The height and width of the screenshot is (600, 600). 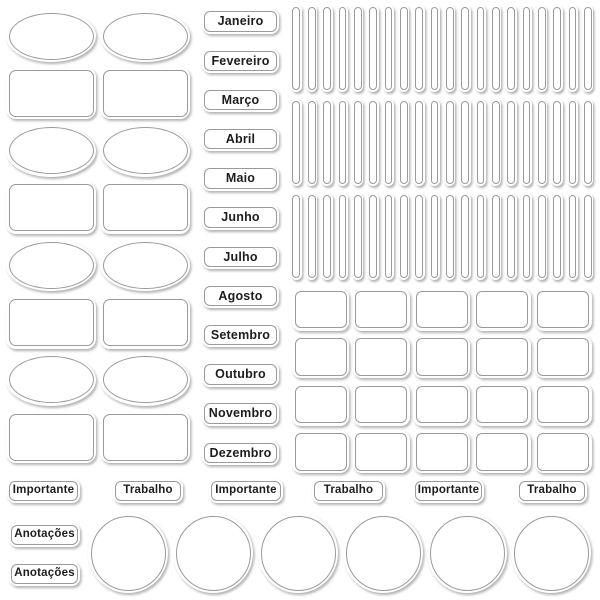 What do you see at coordinates (240, 217) in the screenshot?
I see `month-sticker-label: Junho` at bounding box center [240, 217].